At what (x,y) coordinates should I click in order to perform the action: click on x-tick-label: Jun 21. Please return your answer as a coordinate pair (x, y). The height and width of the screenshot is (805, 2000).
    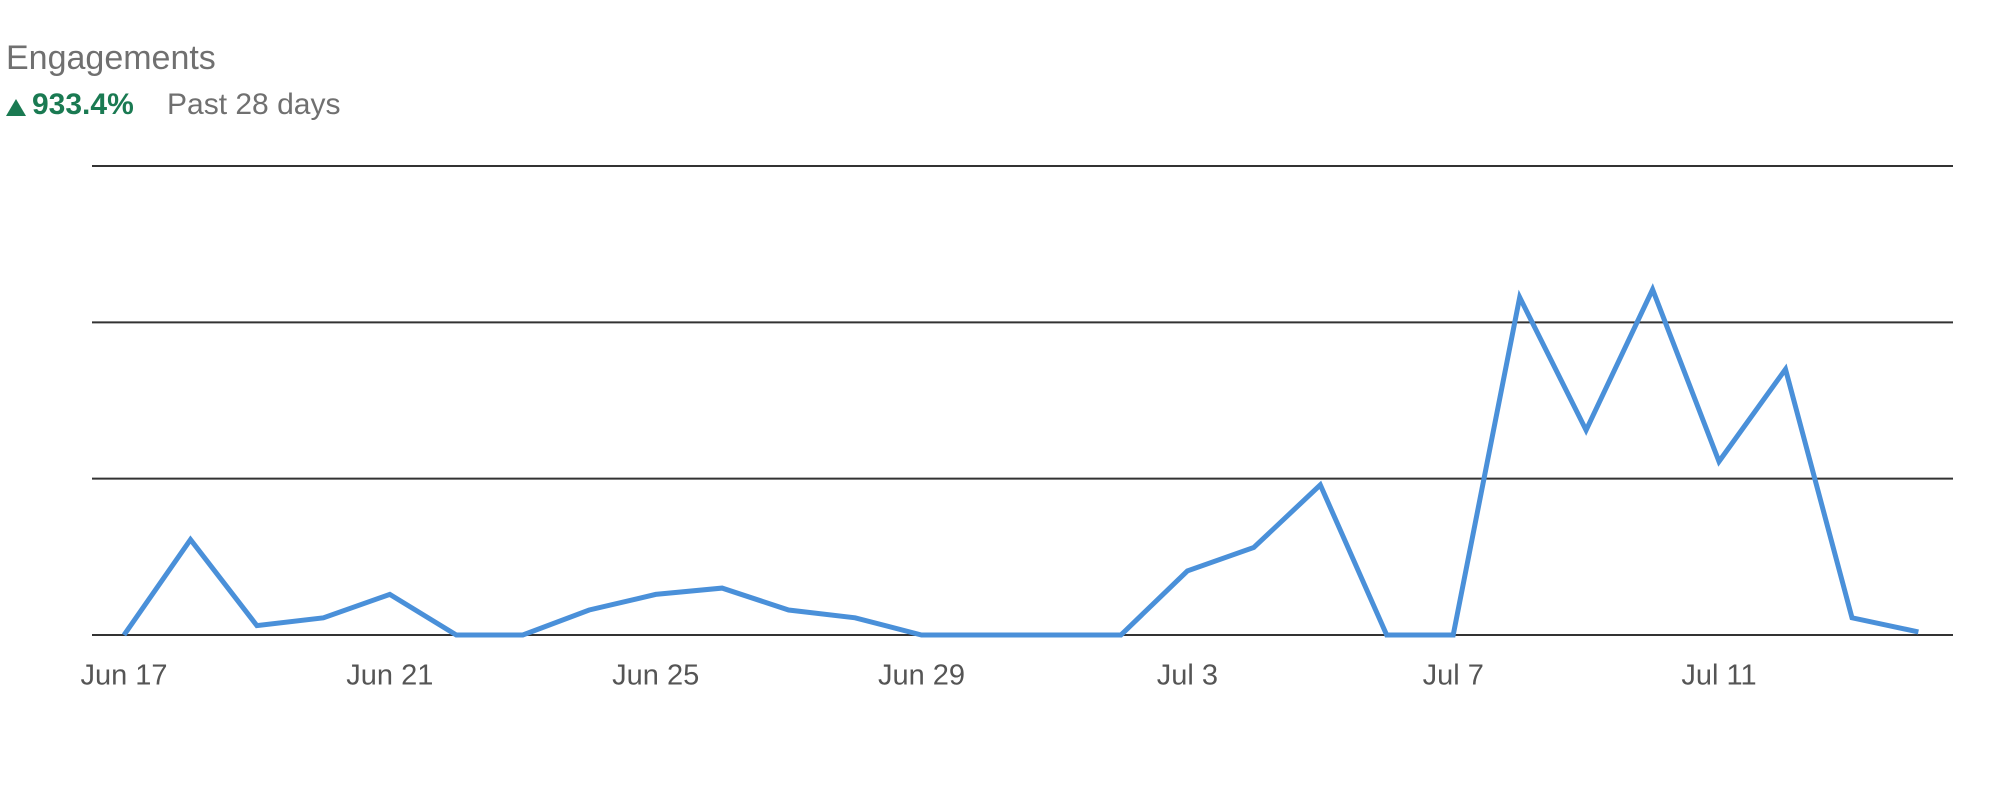
    Looking at the image, I should click on (389, 676).